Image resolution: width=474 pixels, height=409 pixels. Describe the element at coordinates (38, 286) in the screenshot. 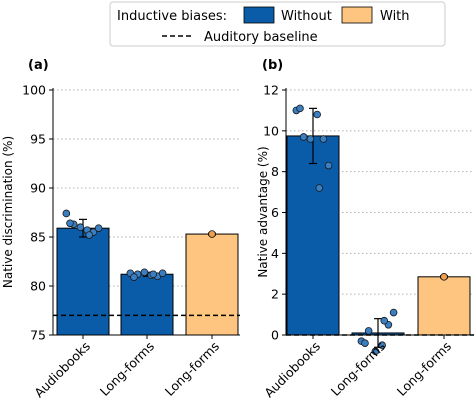

I see `y-tick-label: 80` at that location.